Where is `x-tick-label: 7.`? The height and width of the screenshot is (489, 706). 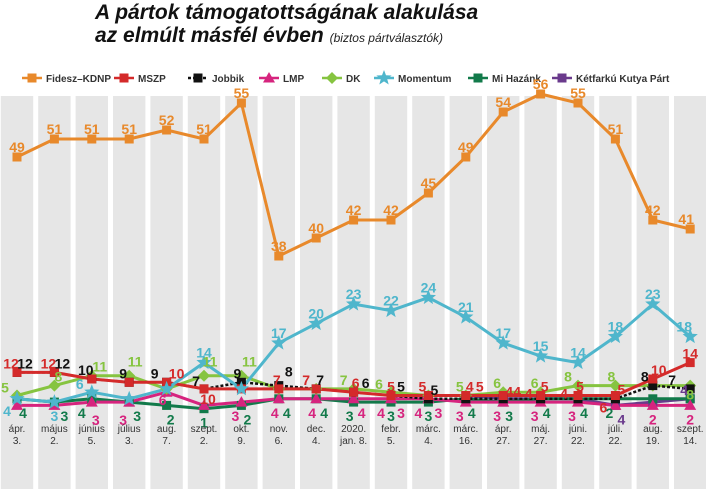 x-tick-label: 7. is located at coordinates (166, 441).